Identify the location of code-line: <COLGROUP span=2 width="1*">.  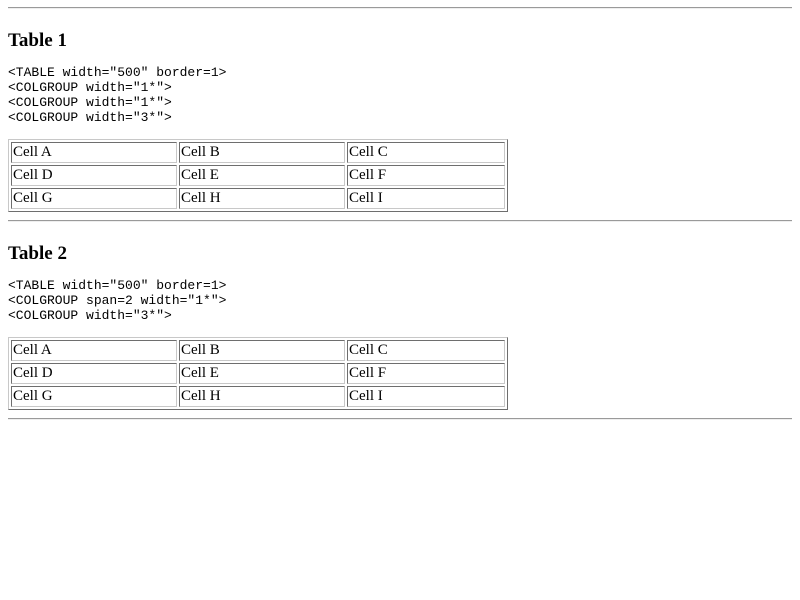
(117, 300).